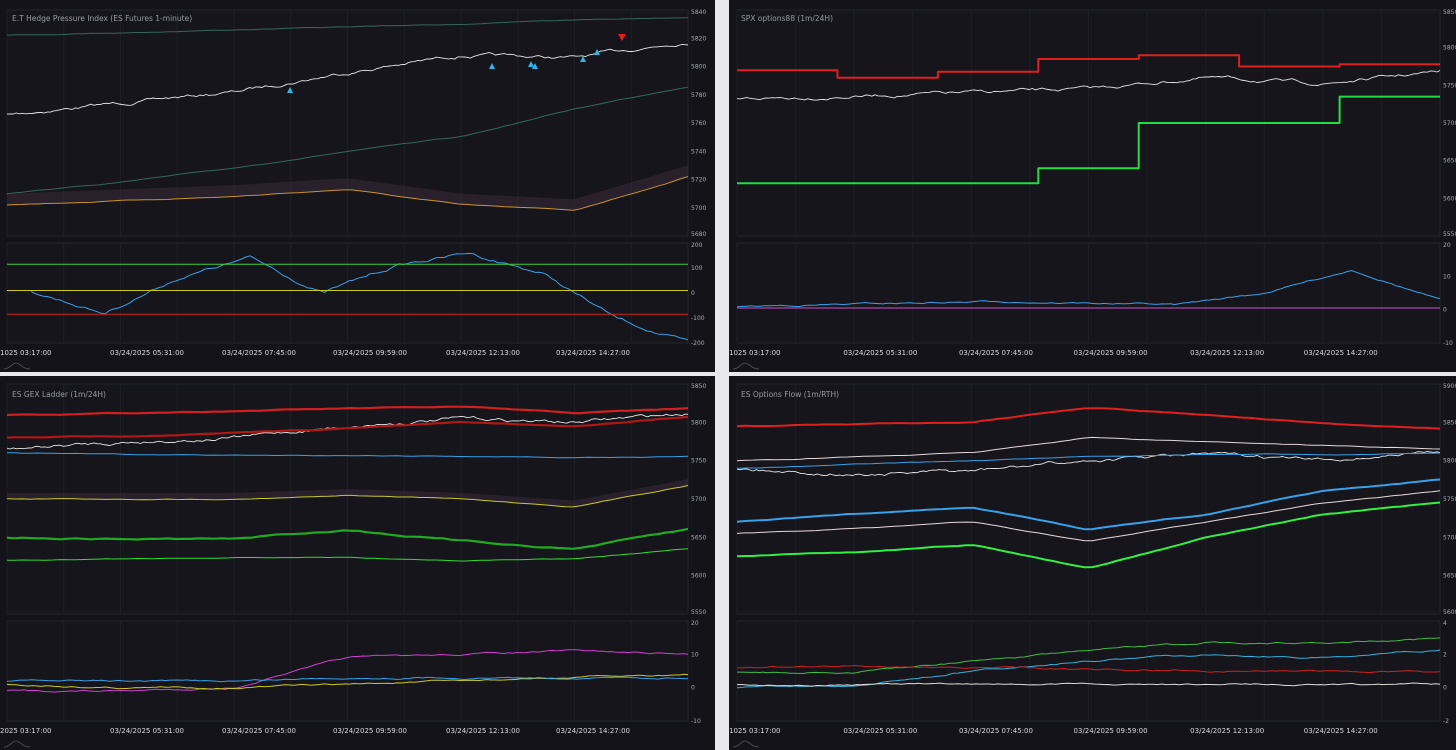  Describe the element at coordinates (698, 38) in the screenshot. I see `y-tick-label: 5820` at that location.